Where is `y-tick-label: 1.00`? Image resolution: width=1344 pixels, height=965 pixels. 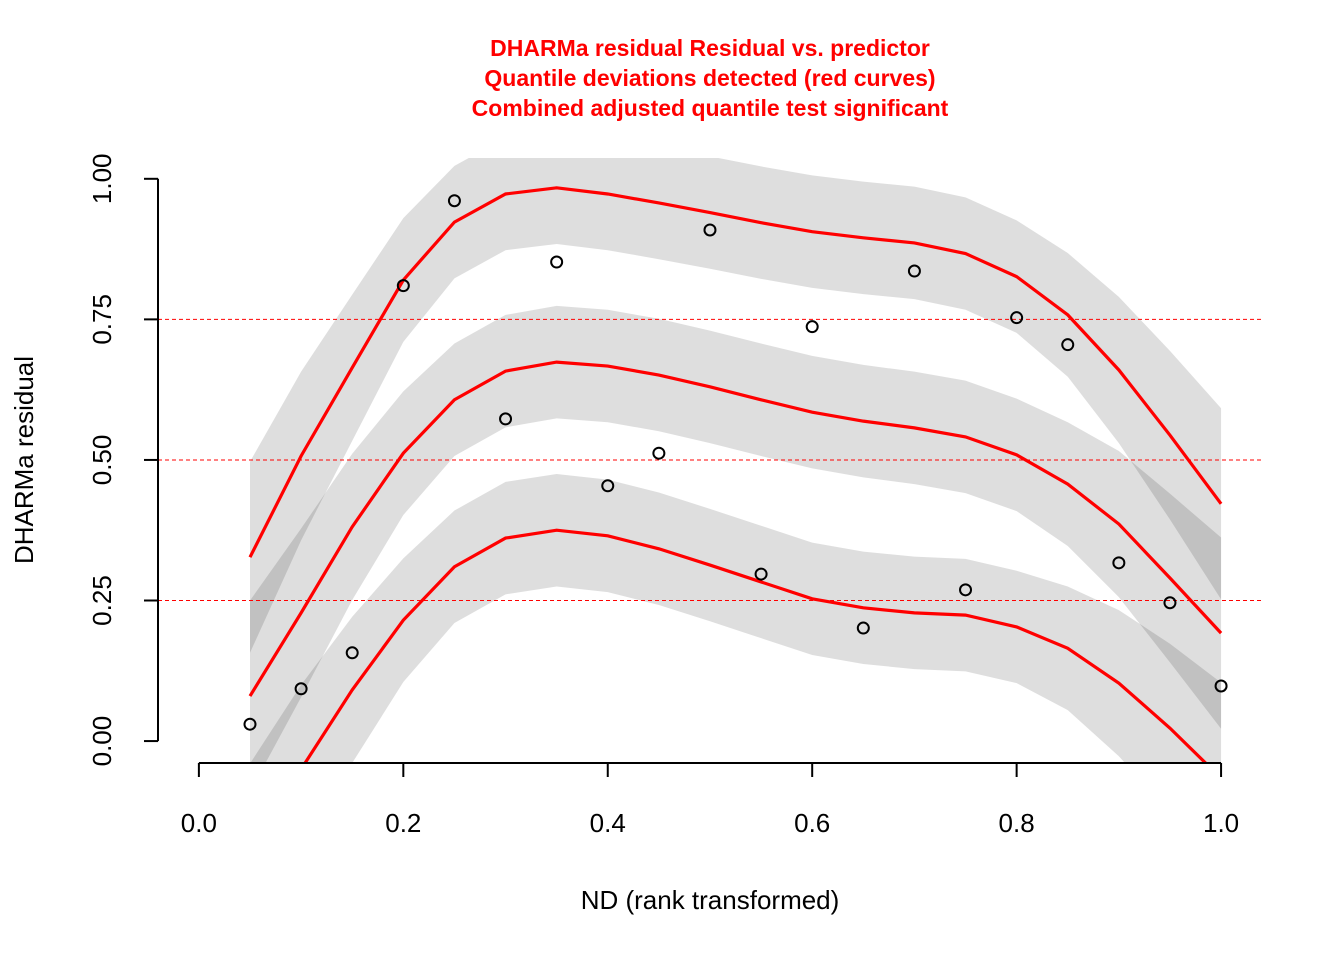 y-tick-label: 1.00 is located at coordinates (102, 178).